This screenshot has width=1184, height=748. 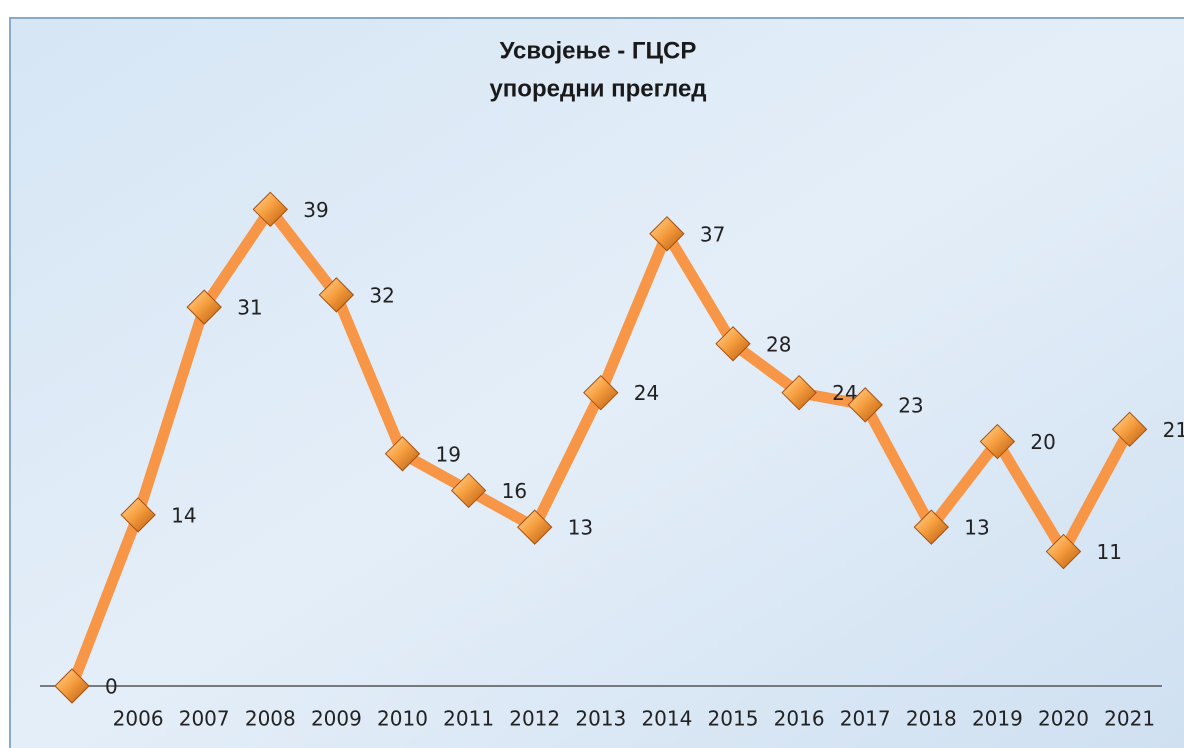 What do you see at coordinates (381, 295) in the screenshot?
I see `data-label: 32` at bounding box center [381, 295].